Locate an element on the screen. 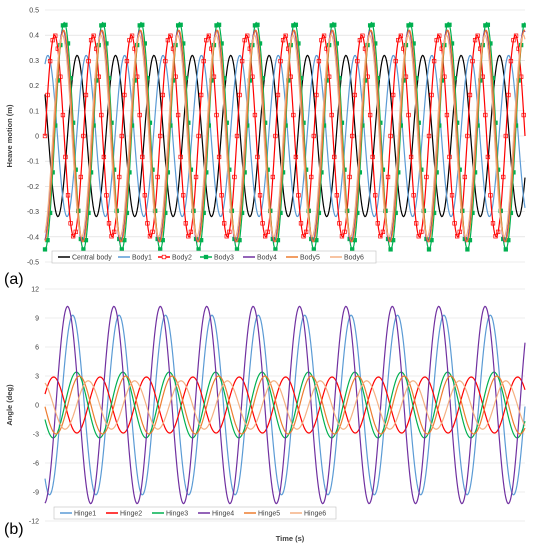 This screenshot has height=550, width=536. legend-item: Hinge3 is located at coordinates (170, 514).